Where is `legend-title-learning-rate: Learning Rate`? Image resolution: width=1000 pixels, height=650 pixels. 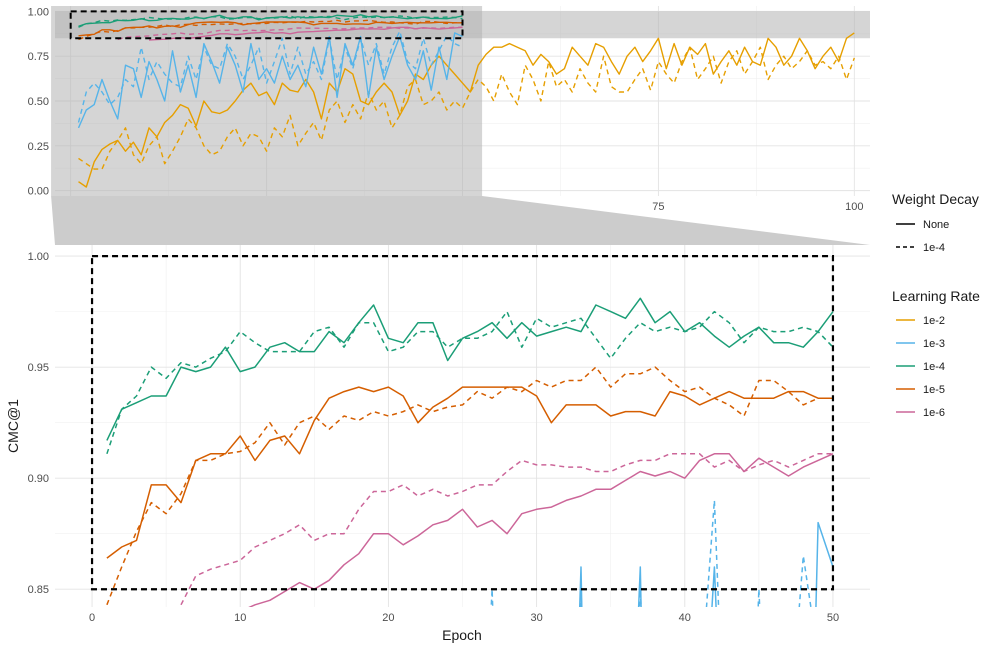 legend-title-learning-rate: Learning Rate is located at coordinates (936, 296).